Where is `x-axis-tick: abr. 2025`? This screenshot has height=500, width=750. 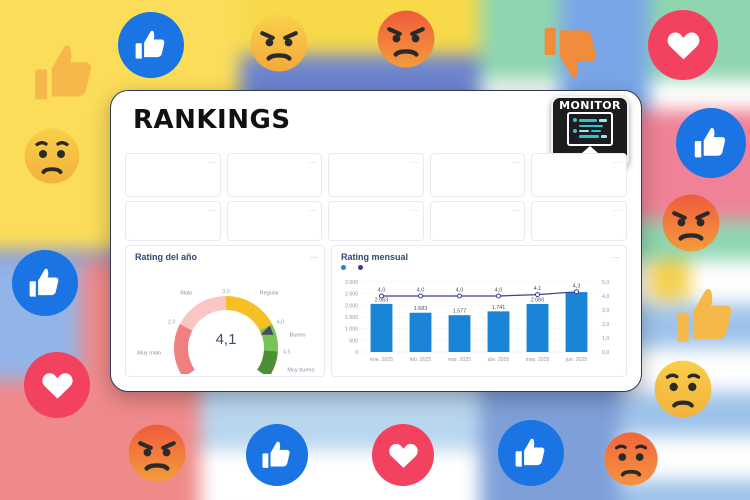 x-axis-tick: abr. 2025 is located at coordinates (499, 360).